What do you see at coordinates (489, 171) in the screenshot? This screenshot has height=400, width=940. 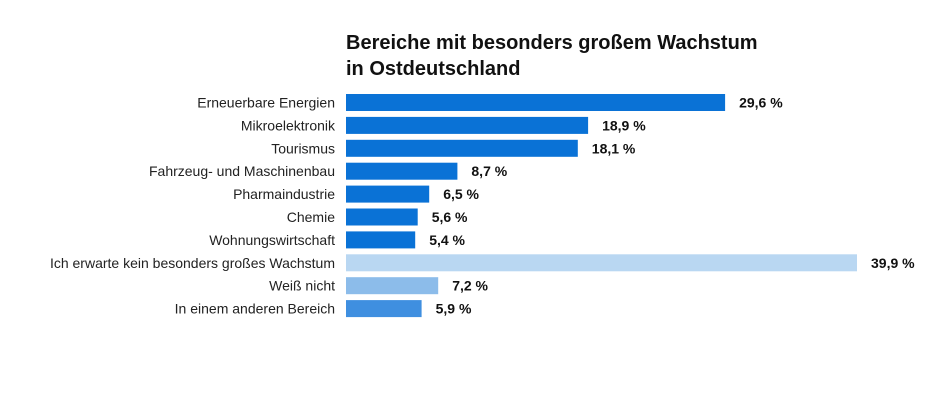 I see `value-label-3: 8,7 %` at bounding box center [489, 171].